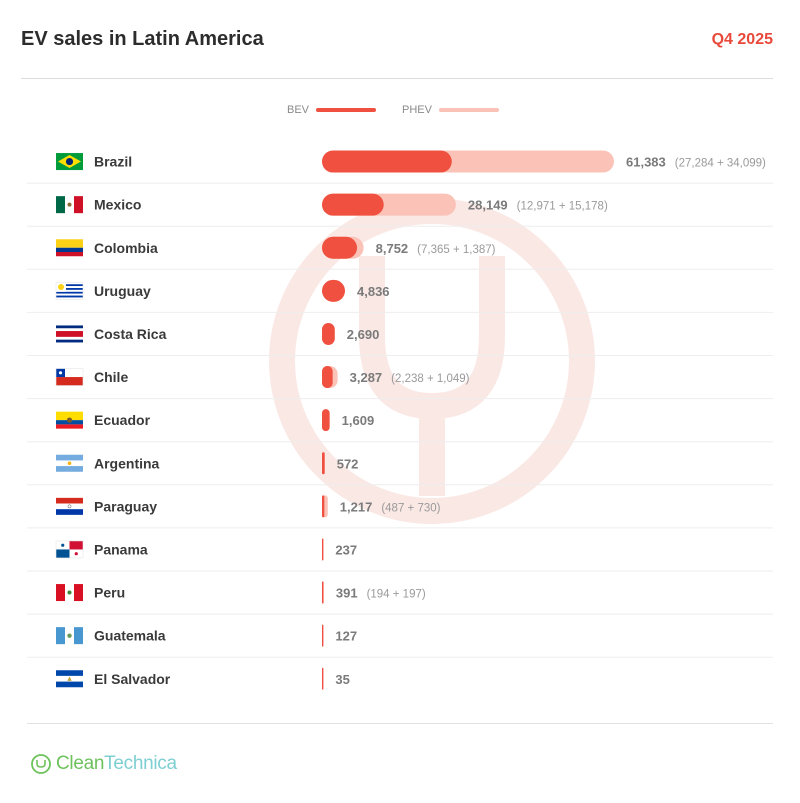 Image resolution: width=800 pixels, height=803 pixels. What do you see at coordinates (562, 207) in the screenshot?
I see `breakdown-label-mexico: (12,971 + 15,178)` at bounding box center [562, 207].